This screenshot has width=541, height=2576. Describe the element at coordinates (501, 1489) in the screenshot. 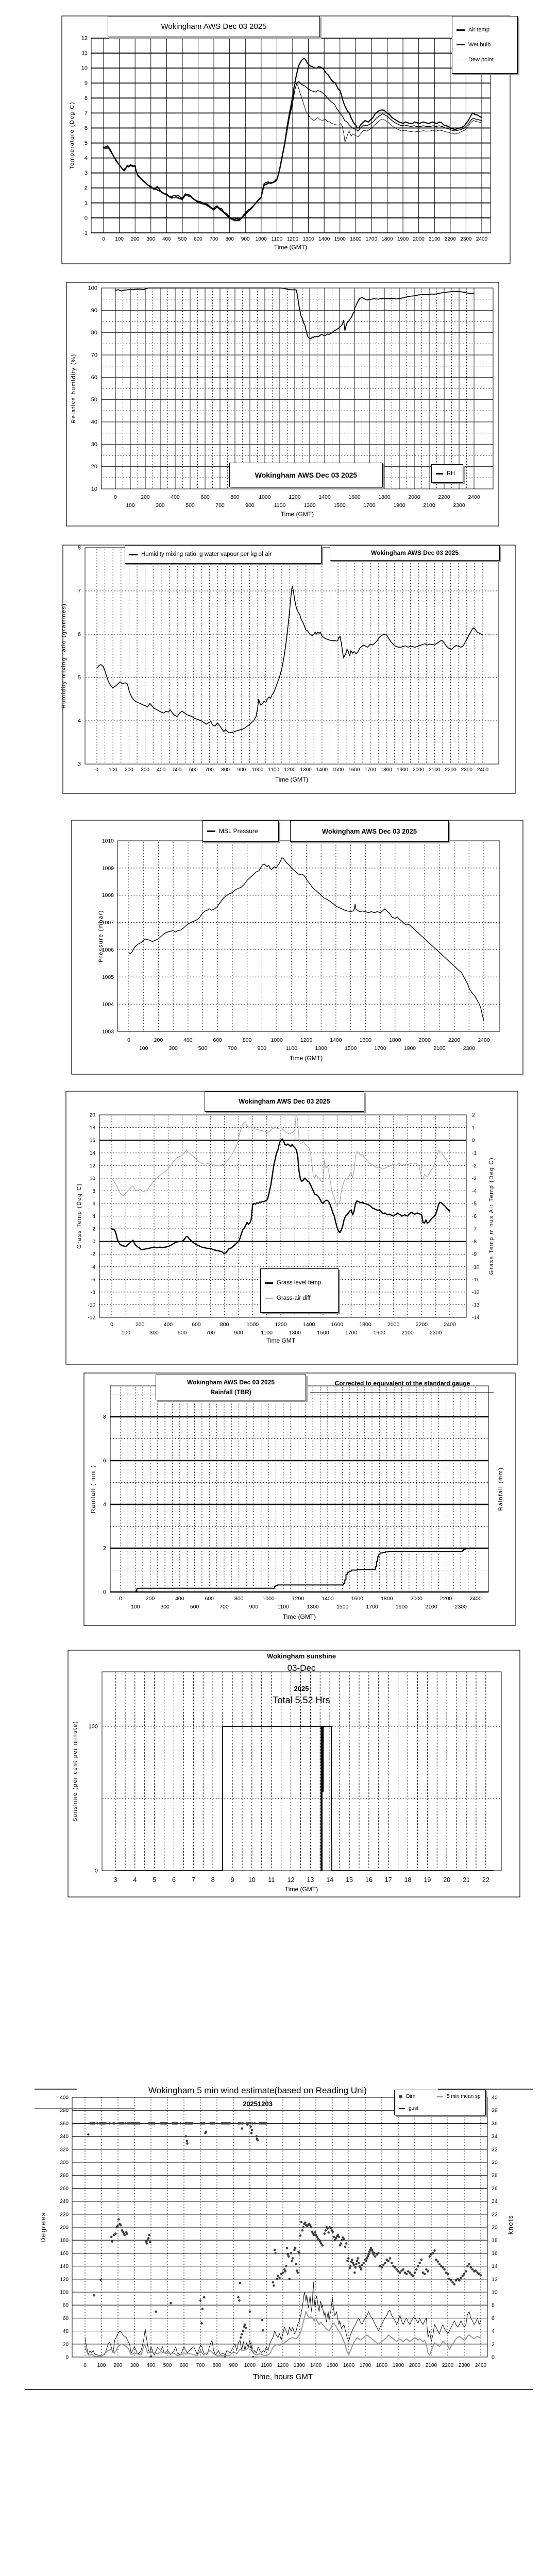

I see `svg-text: Rainfall (mm)` at that location.